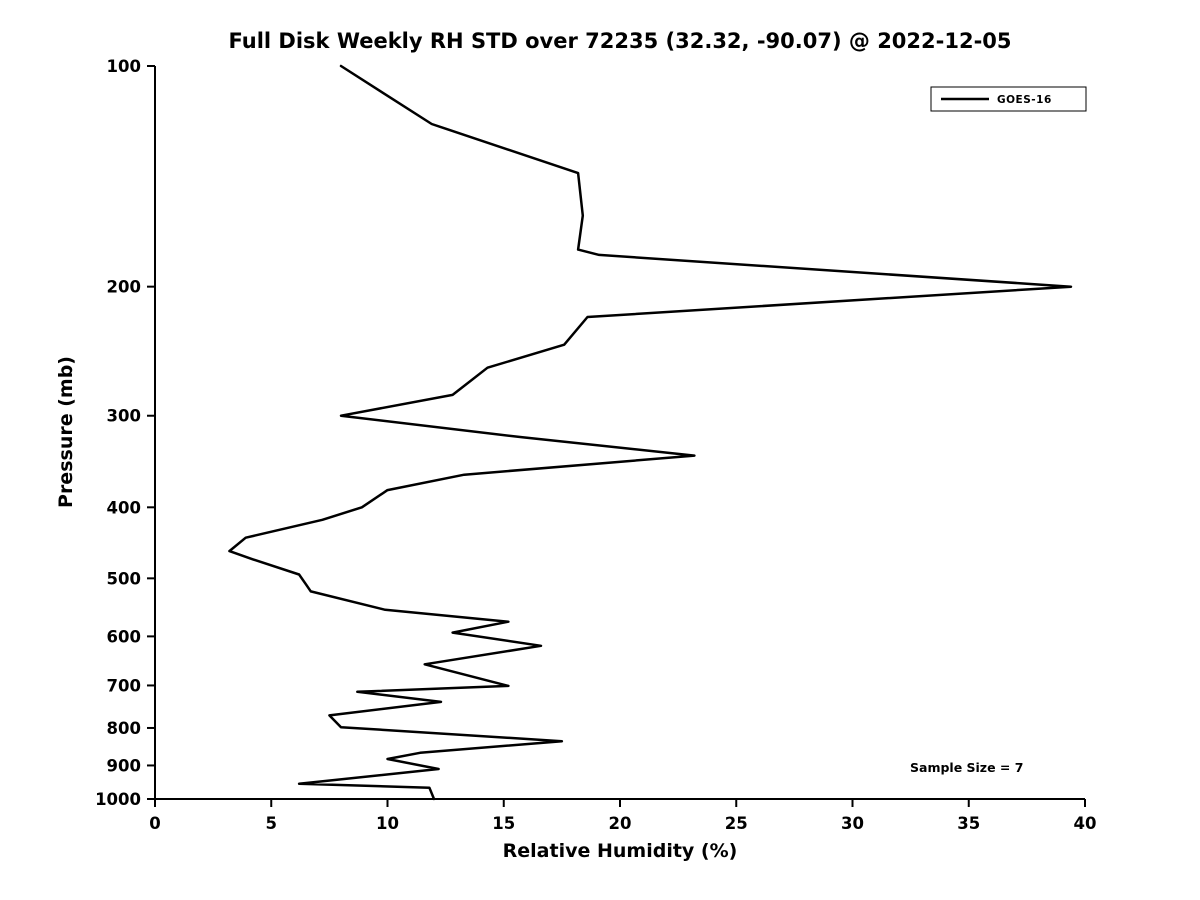 Image resolution: width=1200 pixels, height=900 pixels. Describe the element at coordinates (124, 685) in the screenshot. I see `y-tick-label: 700` at that location.